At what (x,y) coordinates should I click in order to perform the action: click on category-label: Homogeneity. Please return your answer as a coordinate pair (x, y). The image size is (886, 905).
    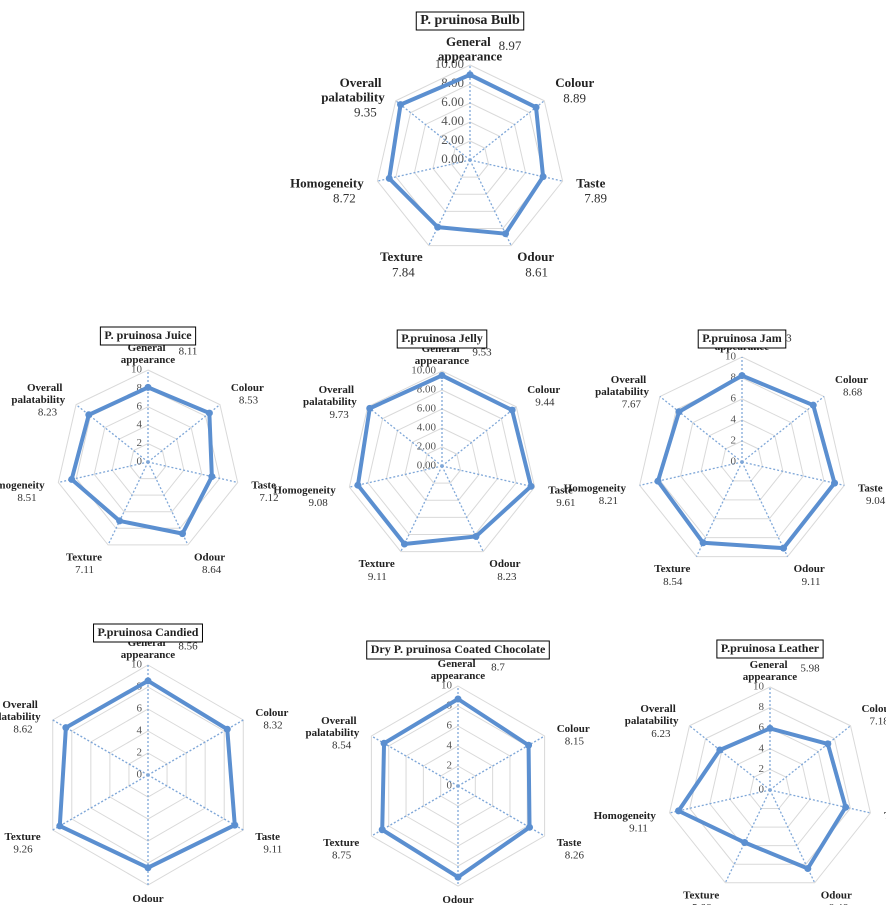
    Looking at the image, I should click on (327, 182).